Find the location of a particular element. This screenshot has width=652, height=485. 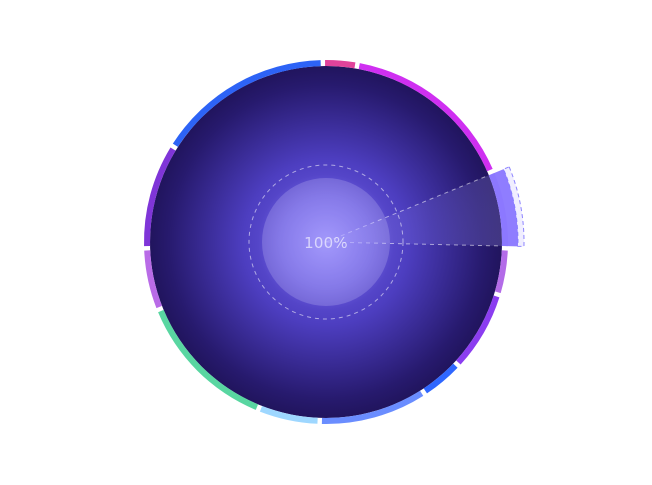

center-percentage-label: 100% is located at coordinates (326, 243).